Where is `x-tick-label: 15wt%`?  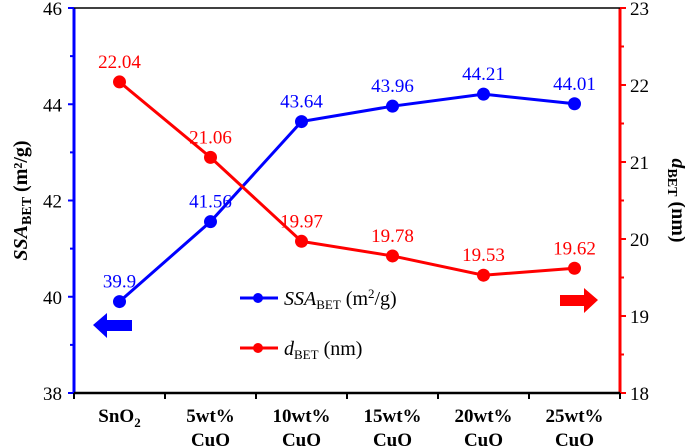 x-tick-label: 15wt% is located at coordinates (392, 416).